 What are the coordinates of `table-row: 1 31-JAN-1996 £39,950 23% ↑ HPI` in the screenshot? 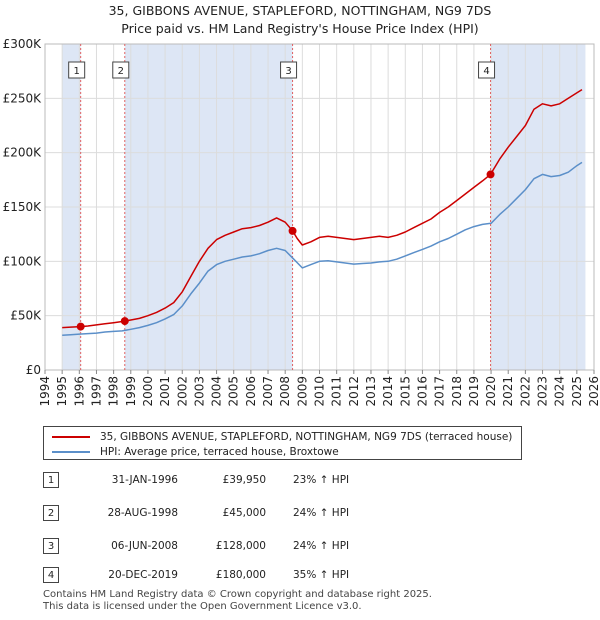 It's located at (253, 482).